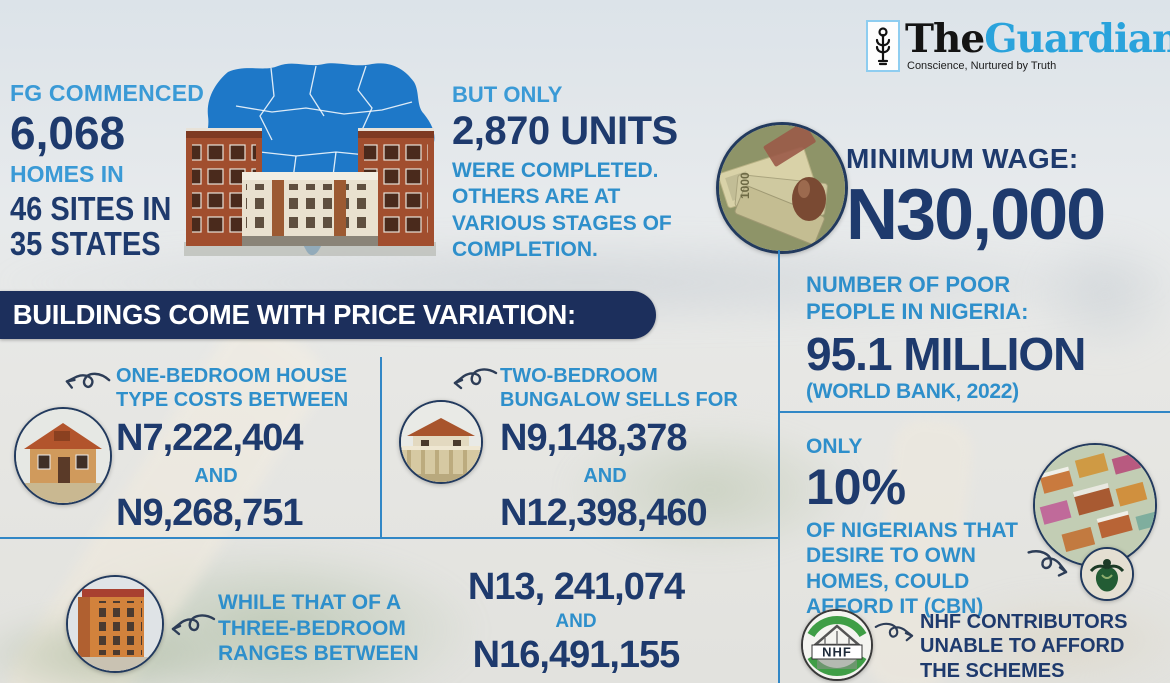  What do you see at coordinates (115, 624) in the screenshot?
I see `three-bedroom-building-icon` at bounding box center [115, 624].